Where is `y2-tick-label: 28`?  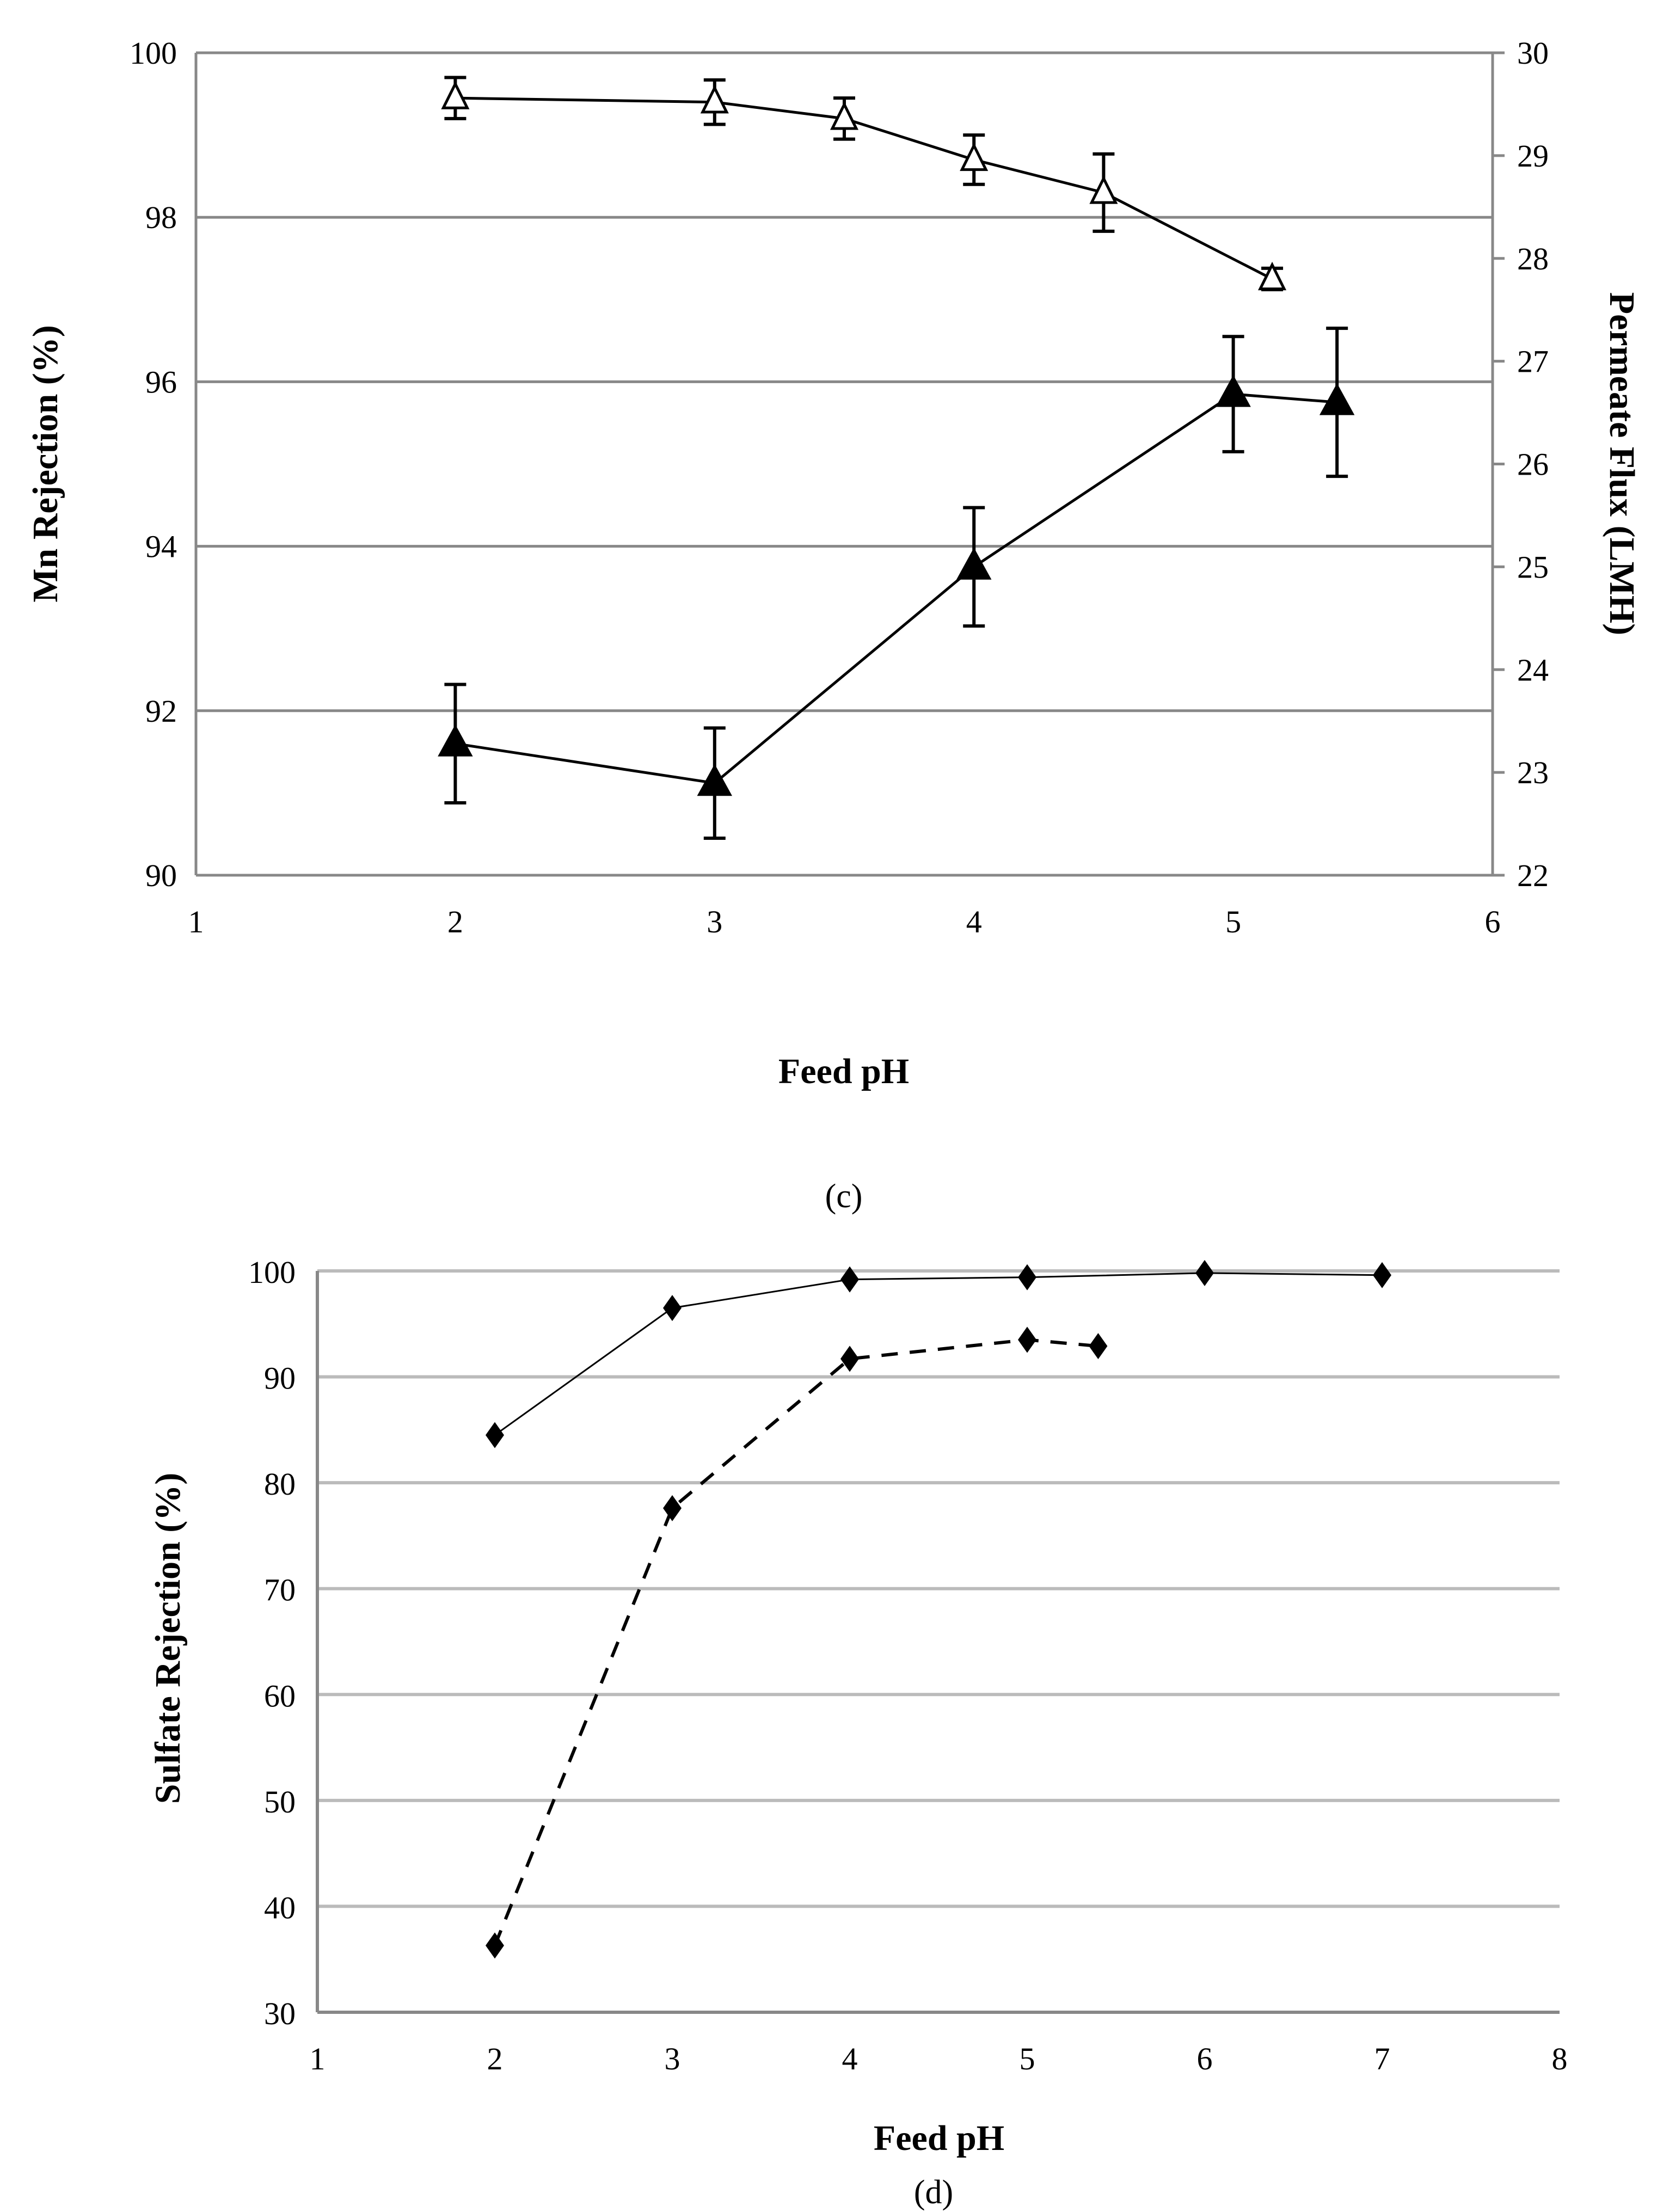 y2-tick-label: 28 is located at coordinates (1533, 258).